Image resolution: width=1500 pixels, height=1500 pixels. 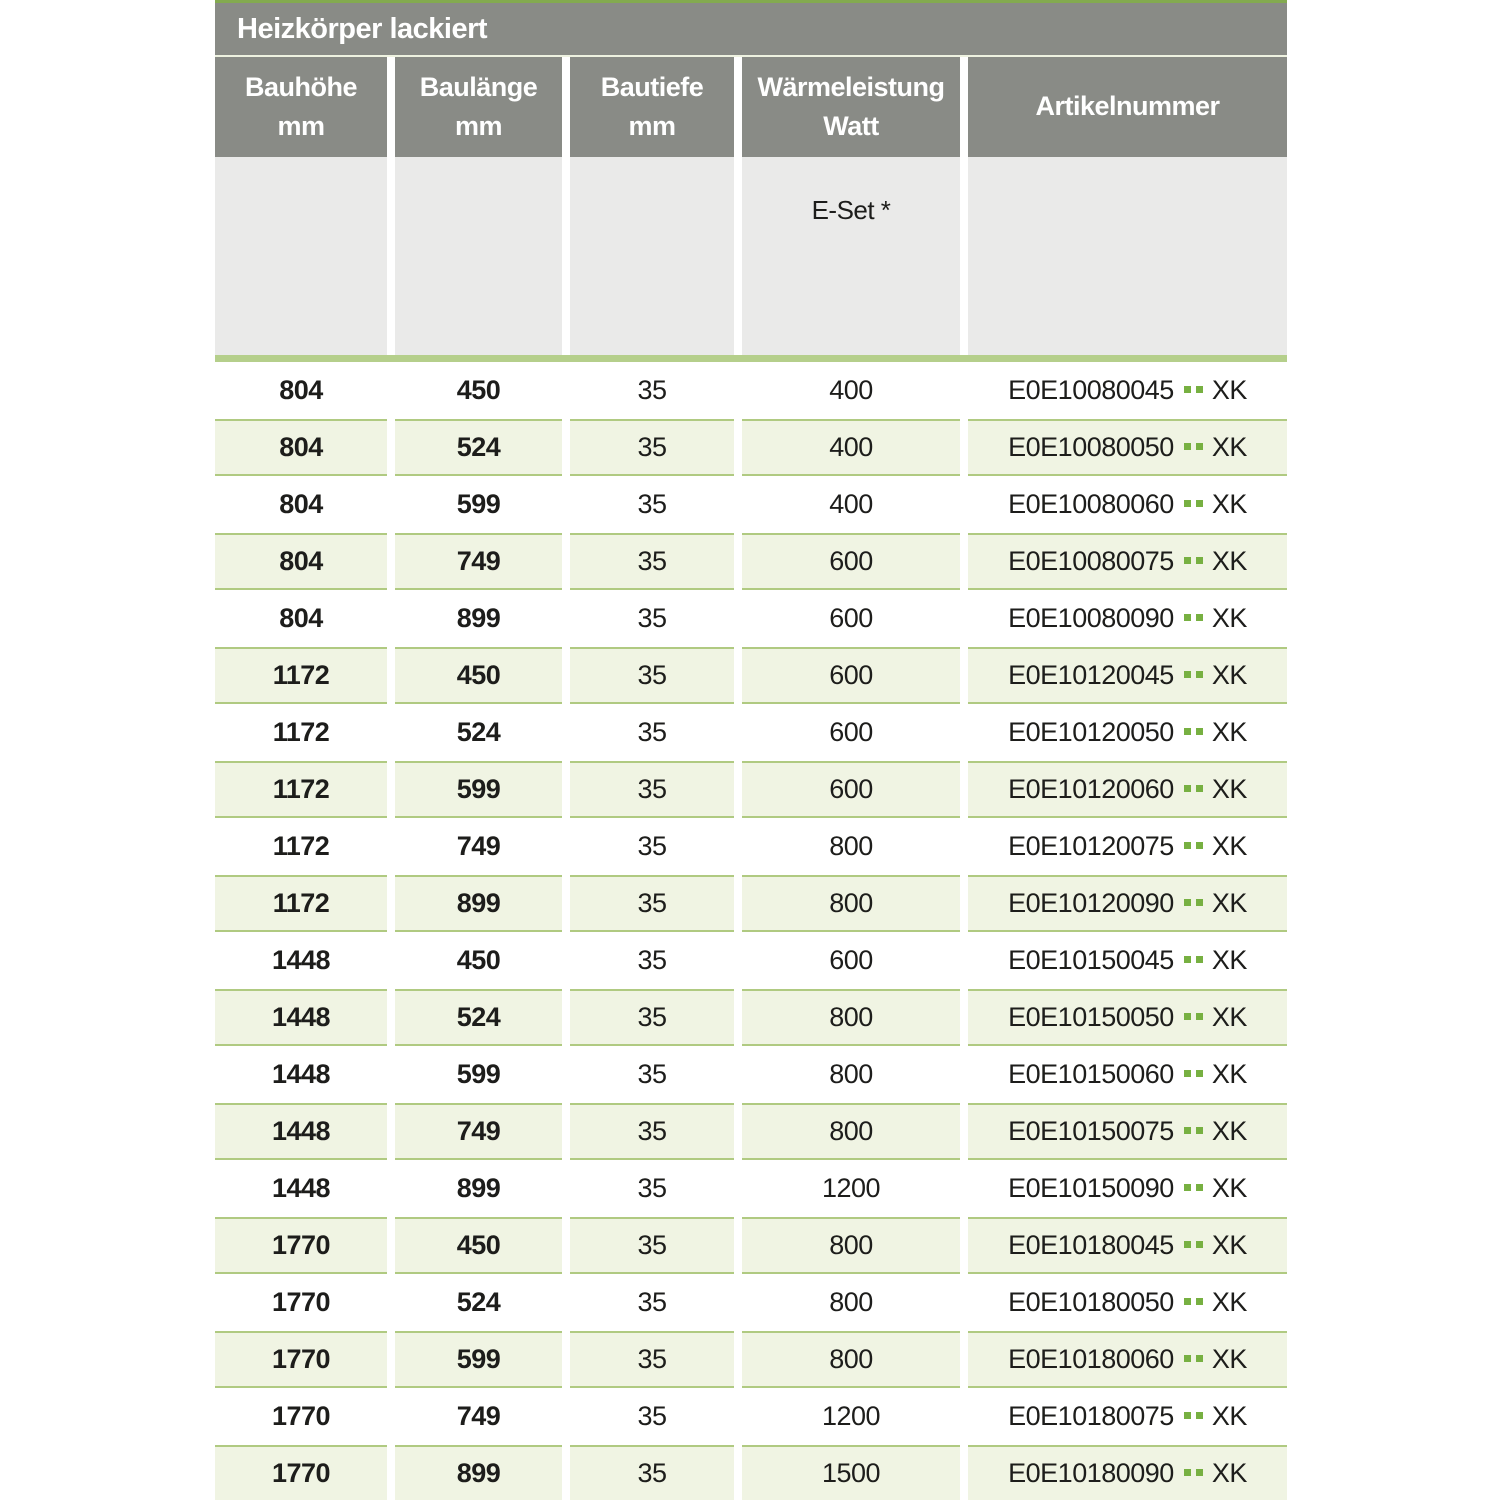 What do you see at coordinates (751, 447) in the screenshot?
I see `table-row: 804 524 35 400 E0E10080050 XK` at bounding box center [751, 447].